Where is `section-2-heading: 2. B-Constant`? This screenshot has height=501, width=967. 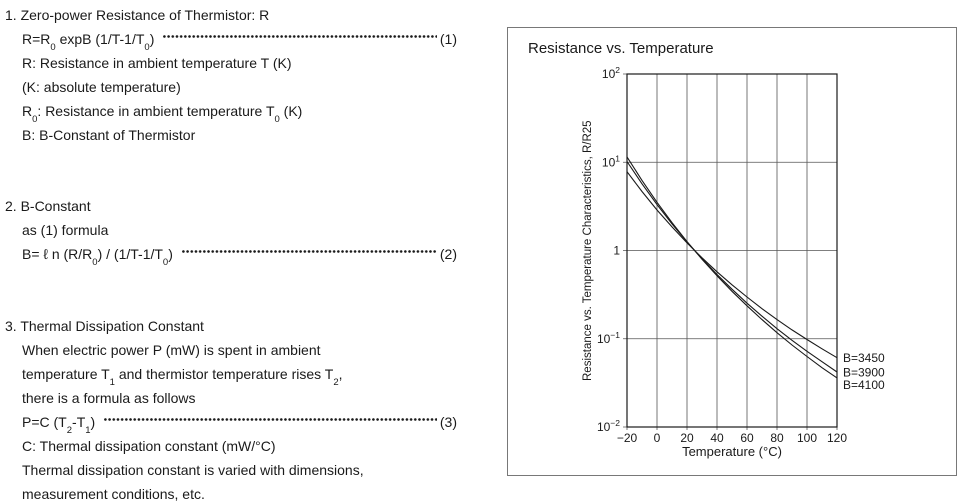
section-2-heading: 2. B-Constant is located at coordinates (48, 206).